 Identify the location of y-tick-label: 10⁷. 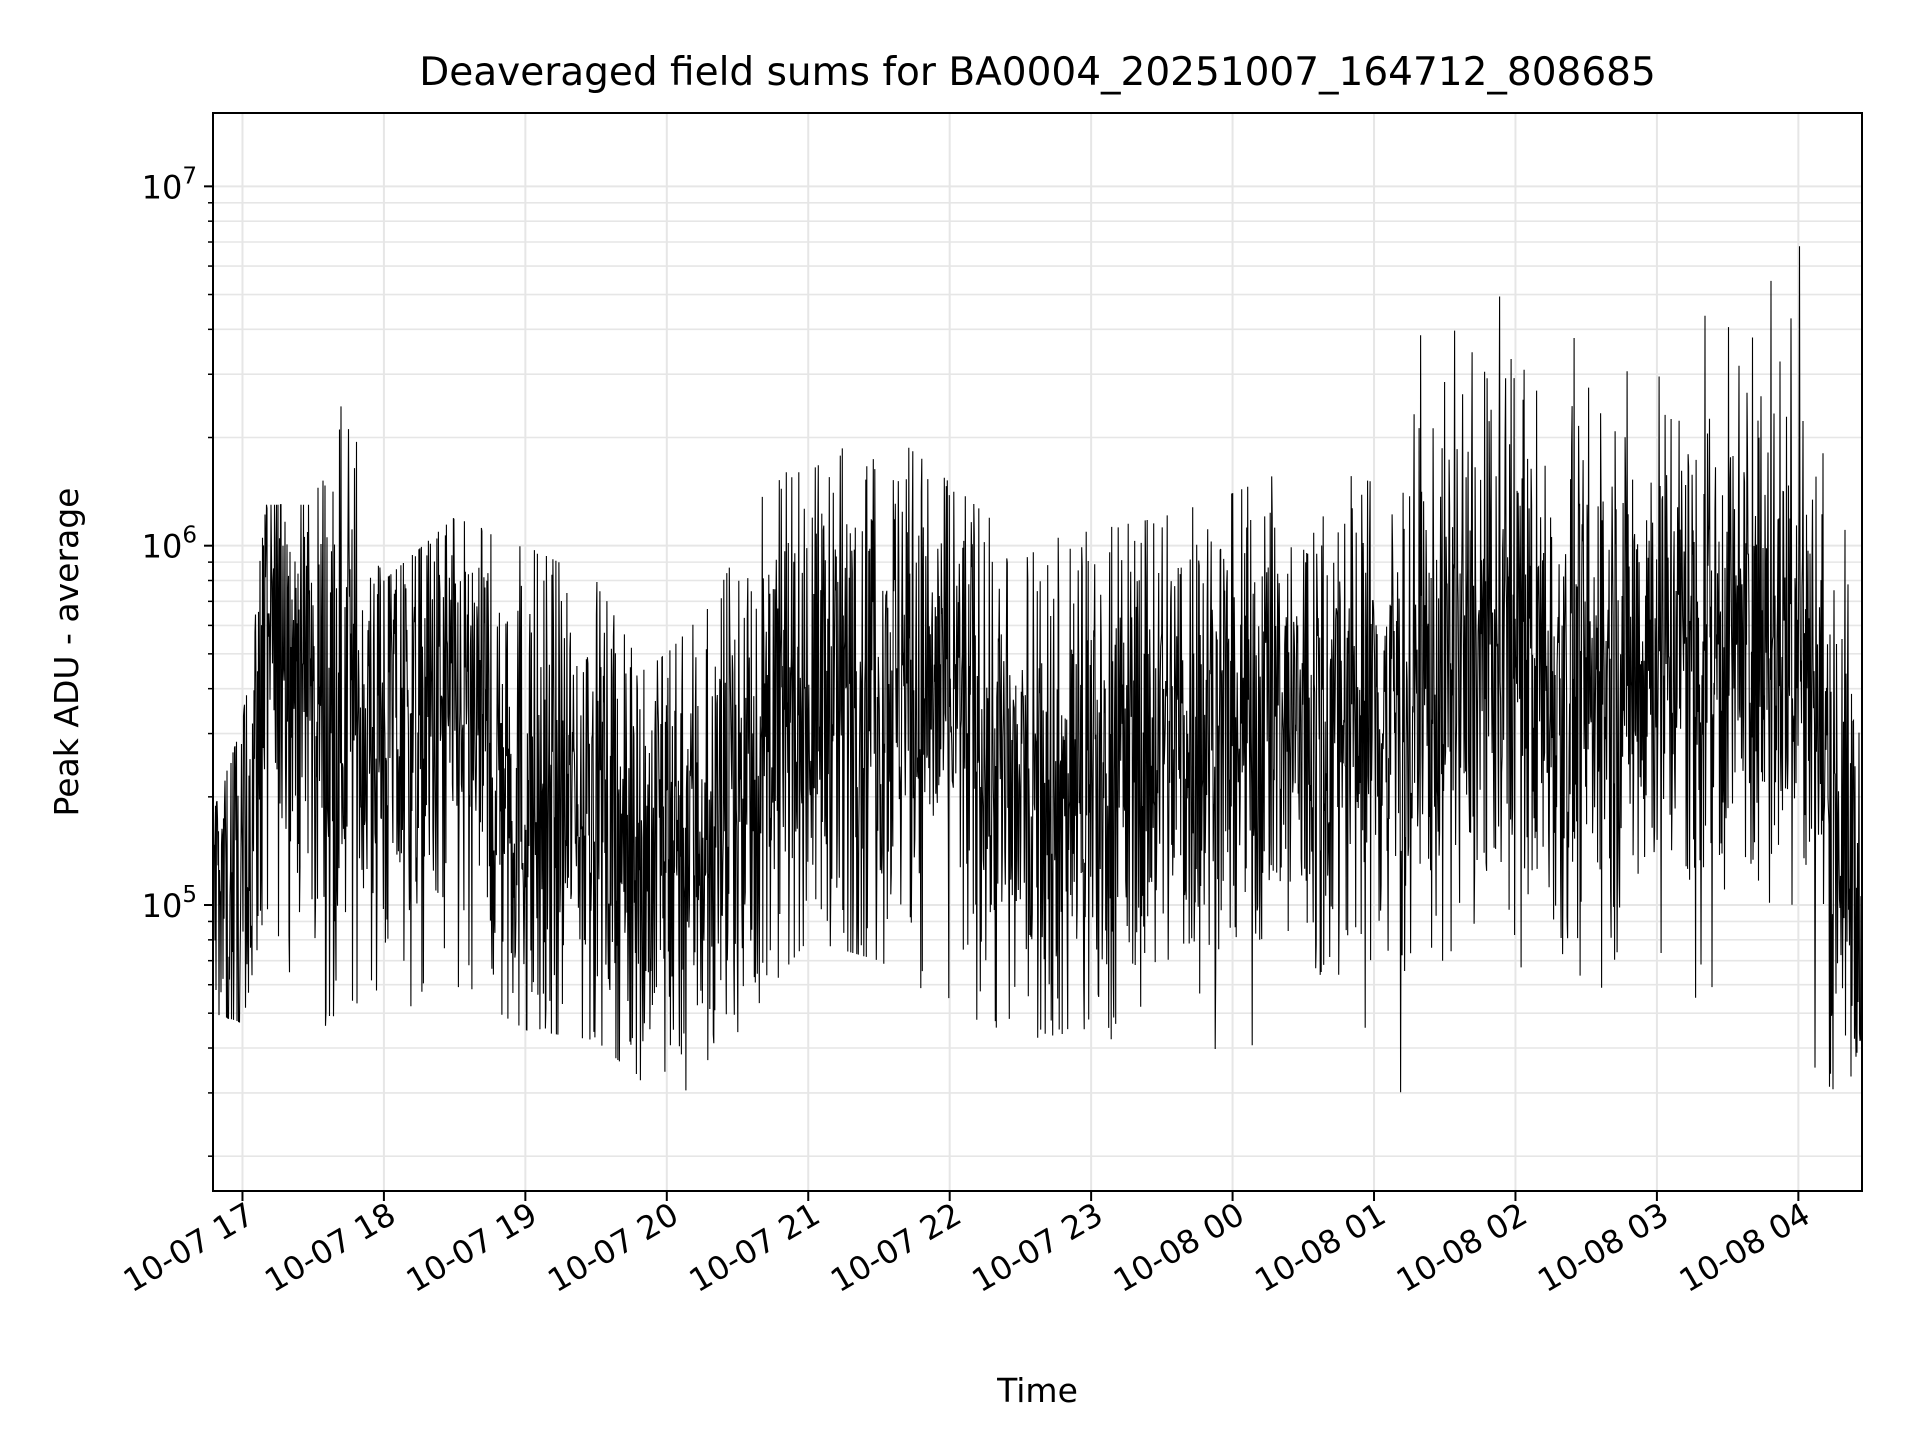
(169, 184).